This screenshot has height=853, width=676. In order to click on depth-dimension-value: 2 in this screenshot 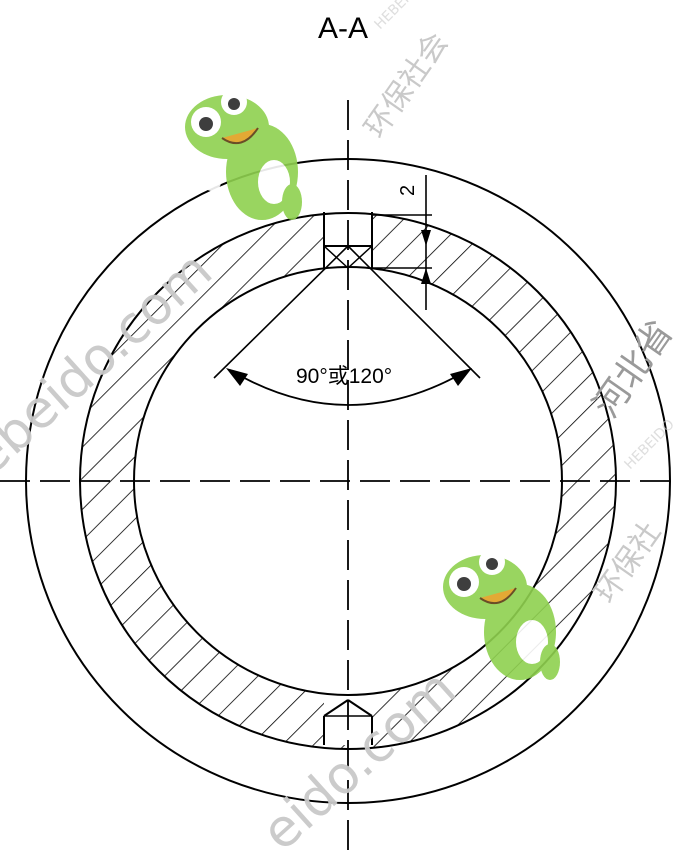, I will do `click(408, 190)`.